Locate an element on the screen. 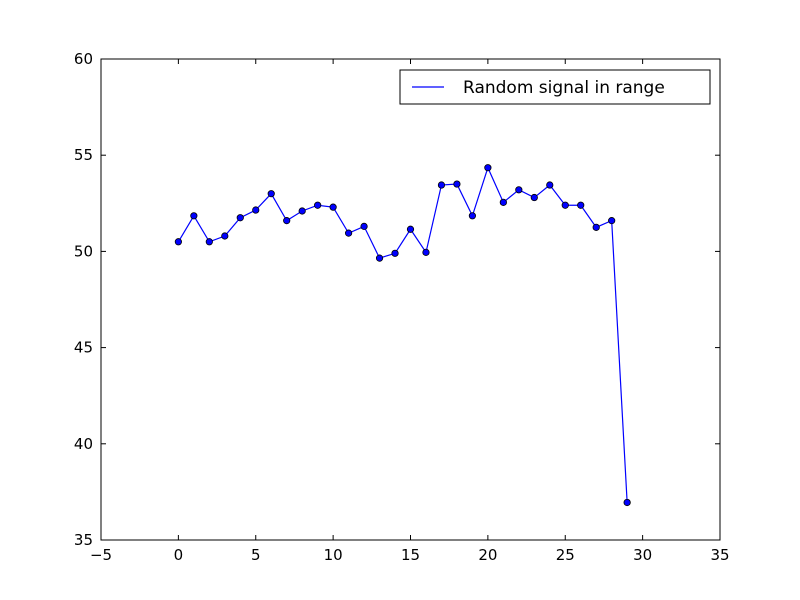 This screenshot has height=600, width=800. legend-box is located at coordinates (555, 87).